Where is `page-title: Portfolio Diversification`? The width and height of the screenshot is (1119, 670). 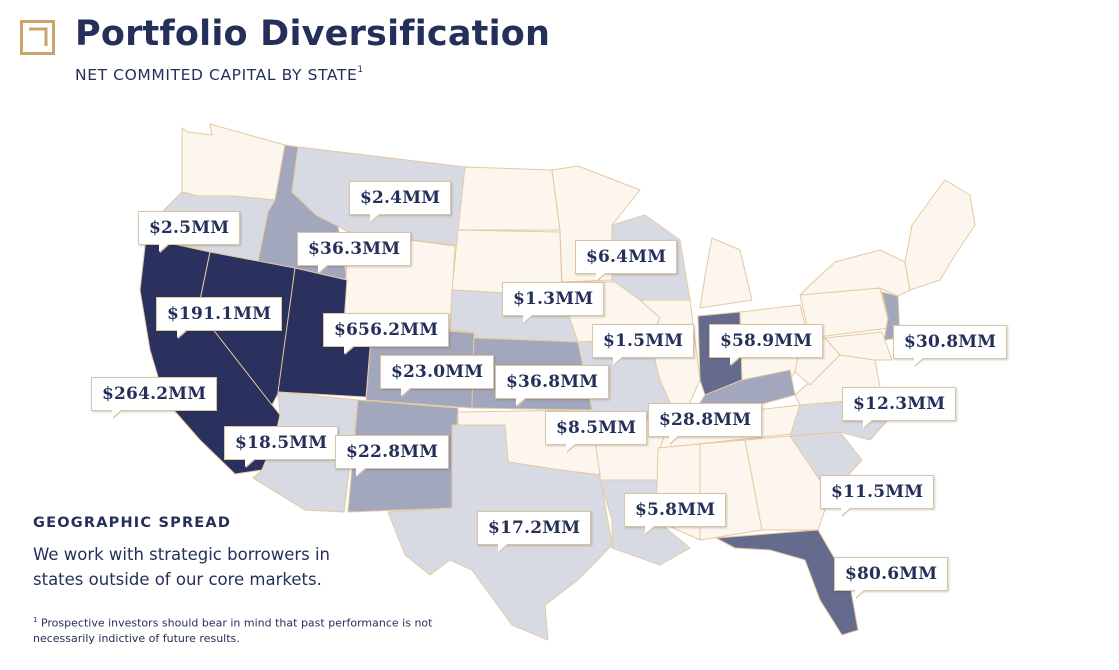 page-title: Portfolio Diversification is located at coordinates (313, 34).